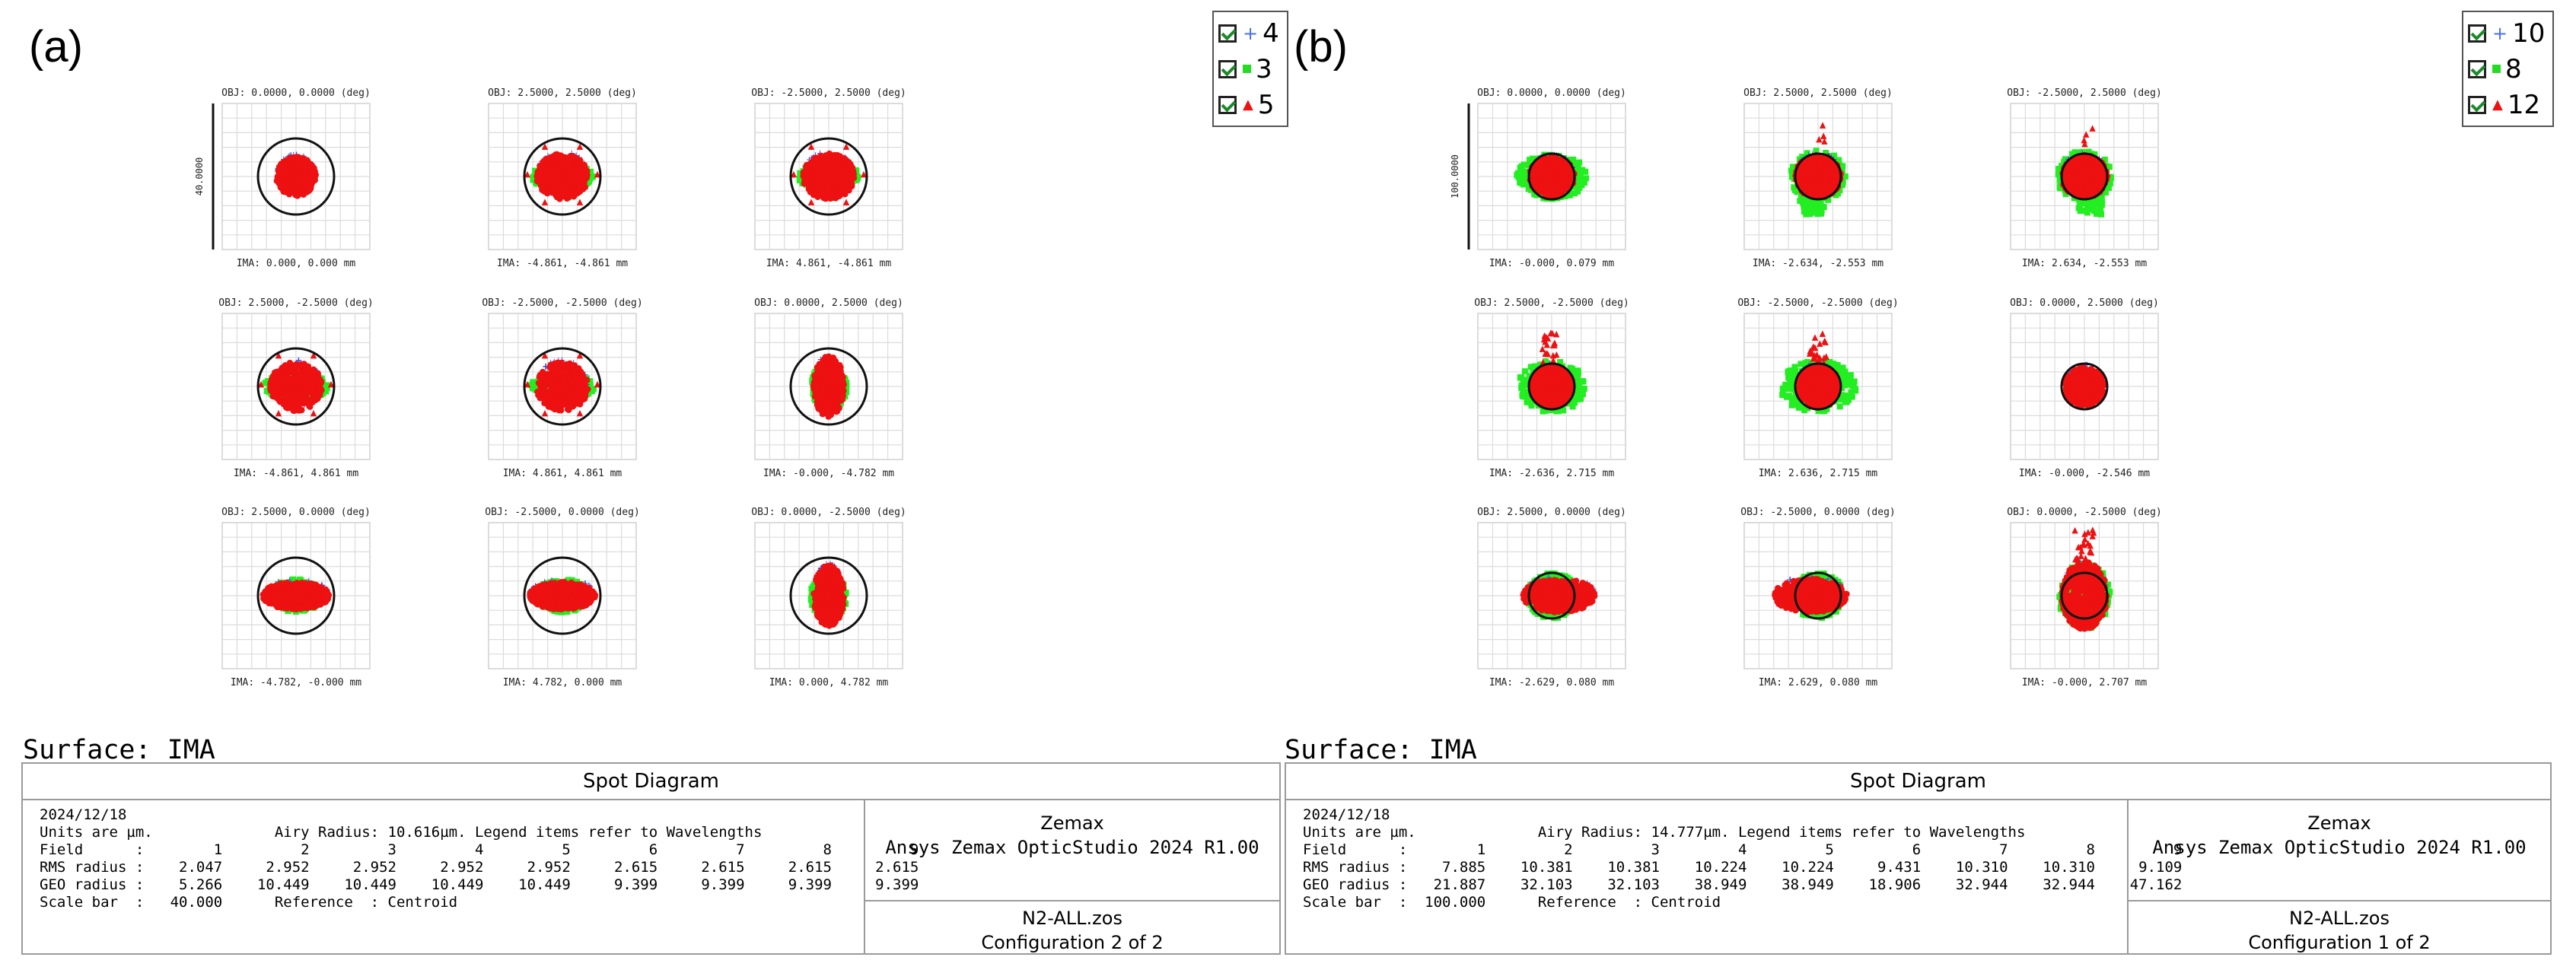 This screenshot has height=973, width=2576. Describe the element at coordinates (1321, 47) in the screenshot. I see `panel-b-tag: (b)` at that location.